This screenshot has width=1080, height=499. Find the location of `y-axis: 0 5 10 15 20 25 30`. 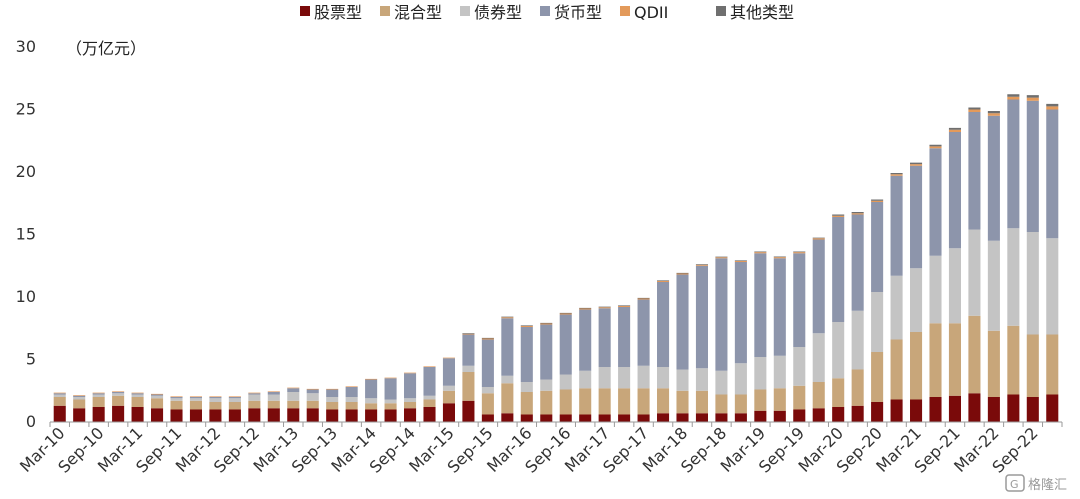

y-axis: 0 5 10 15 20 25 30 is located at coordinates (26, 234).